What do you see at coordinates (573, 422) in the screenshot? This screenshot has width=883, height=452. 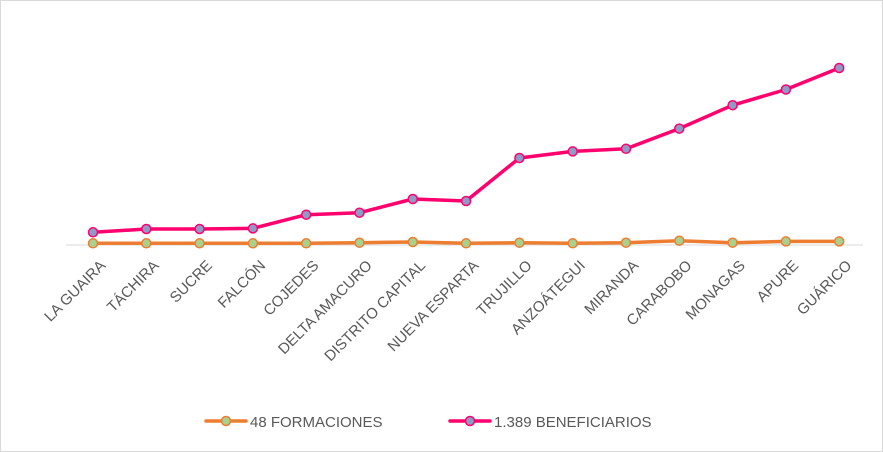 I see `legend-label-beneficiarios: 1.389 BENEFICIARIOS` at bounding box center [573, 422].